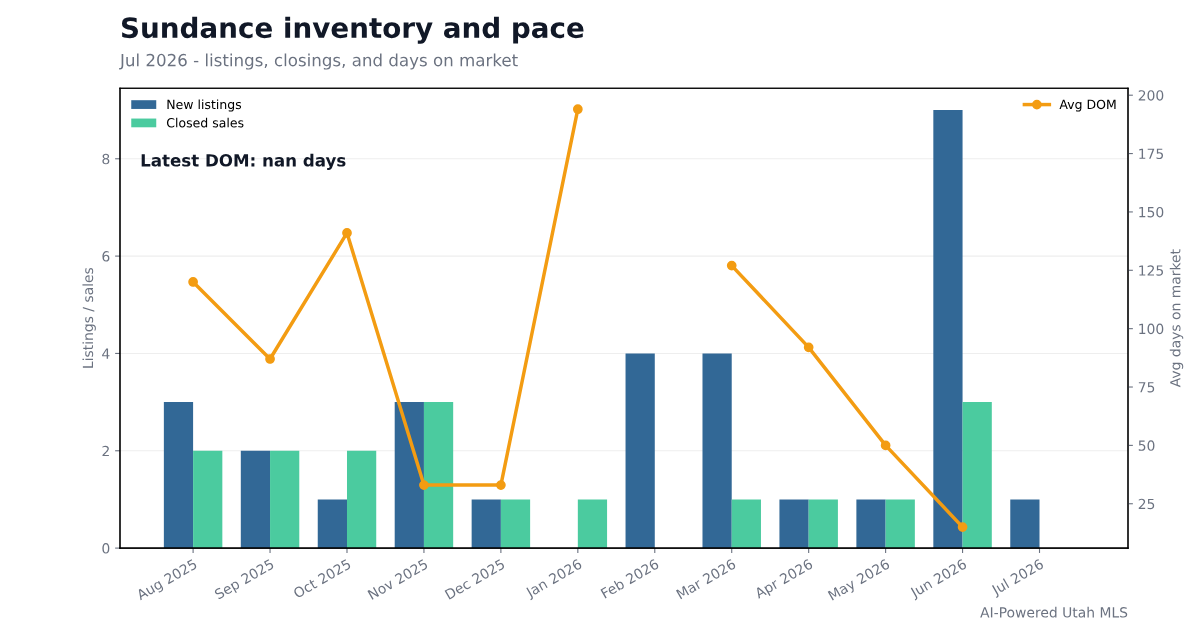 This screenshot has width=1200, height=630. Describe the element at coordinates (352, 30) in the screenshot. I see `chart-title: Sundance inventory and pace` at that location.